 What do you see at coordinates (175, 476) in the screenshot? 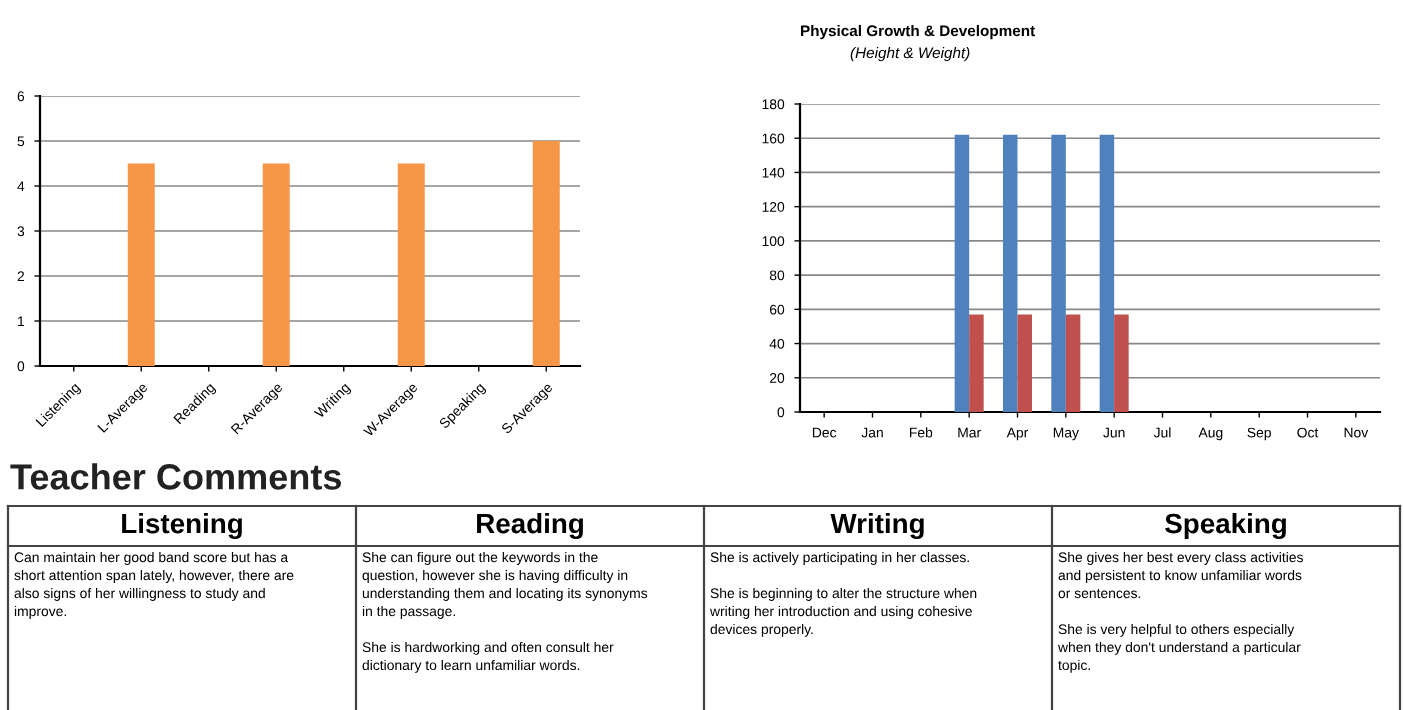
I see `text: Teacher Comments` at bounding box center [175, 476].